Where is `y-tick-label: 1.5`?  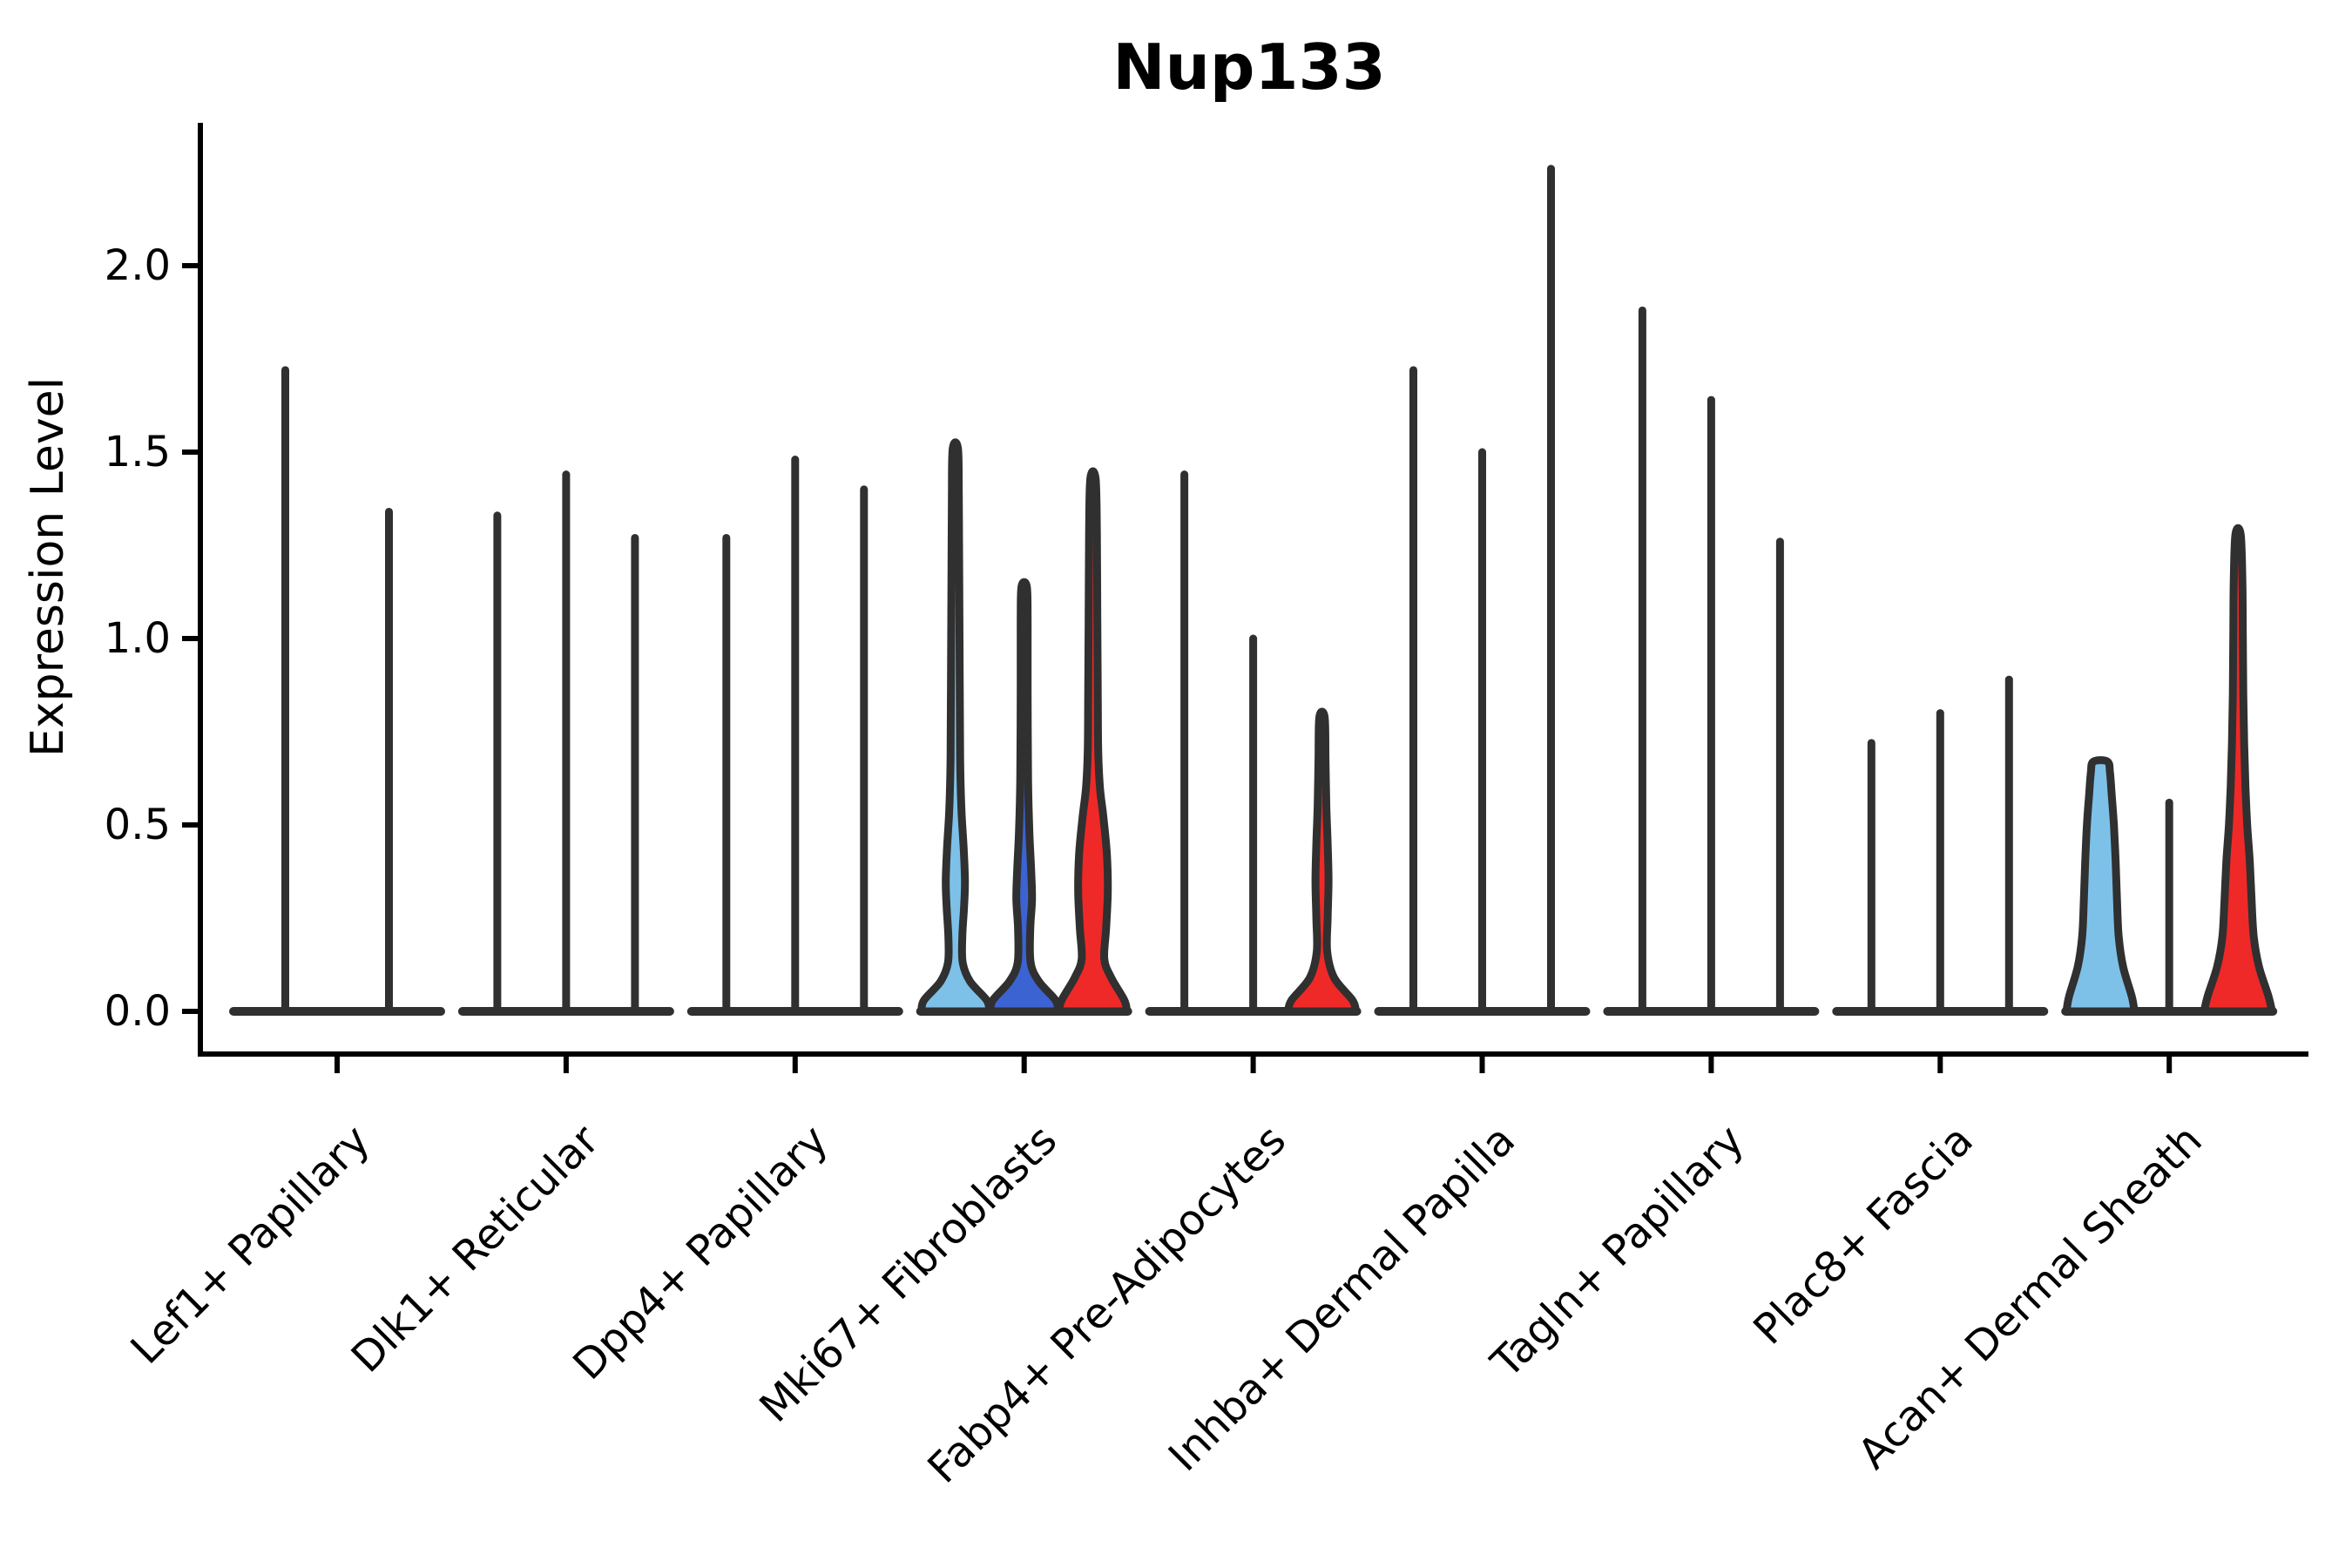
y-tick-label: 1.5 is located at coordinates (138, 452).